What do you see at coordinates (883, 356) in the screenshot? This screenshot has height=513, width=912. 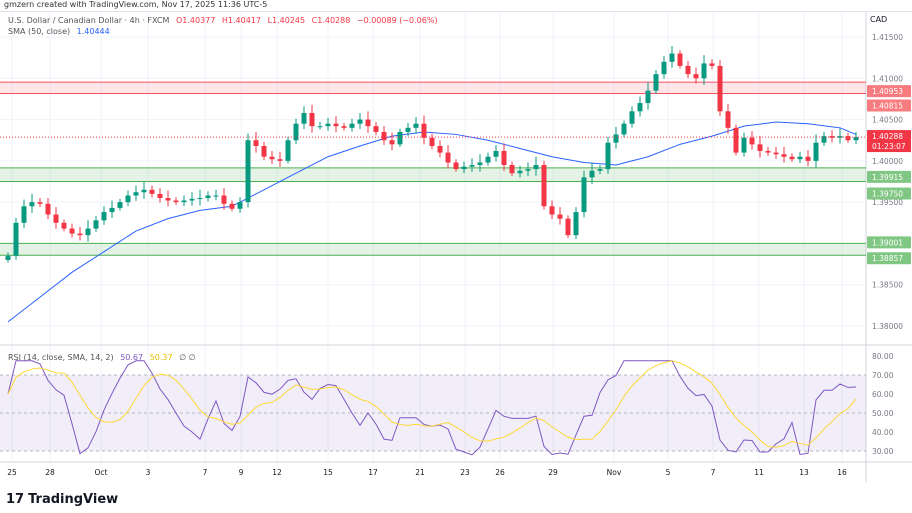 I see `rsi-tick-label: 80.00` at bounding box center [883, 356].